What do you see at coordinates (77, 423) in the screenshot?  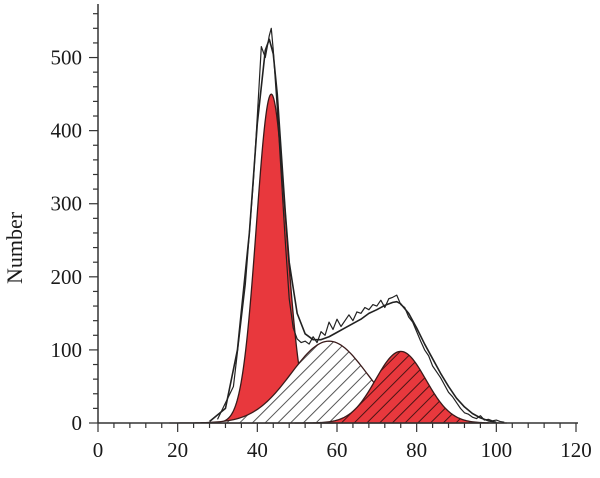 I see `y-tick-label: 0` at bounding box center [77, 423].